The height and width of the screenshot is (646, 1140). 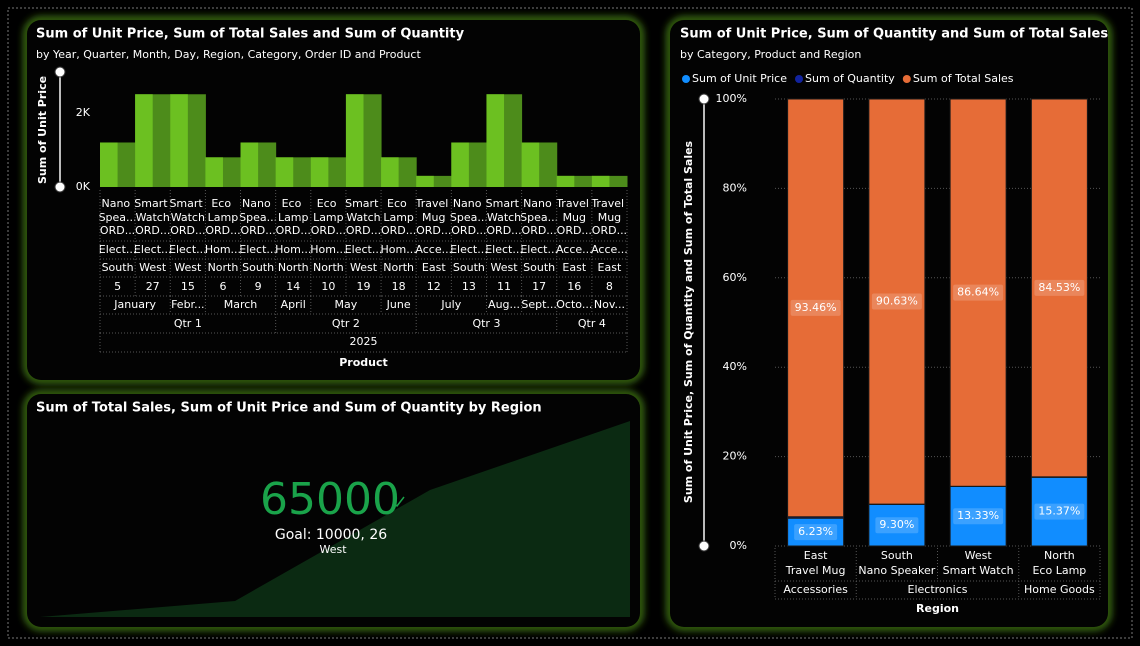 I want to click on y-tick-label: 2K, so click(x=83, y=112).